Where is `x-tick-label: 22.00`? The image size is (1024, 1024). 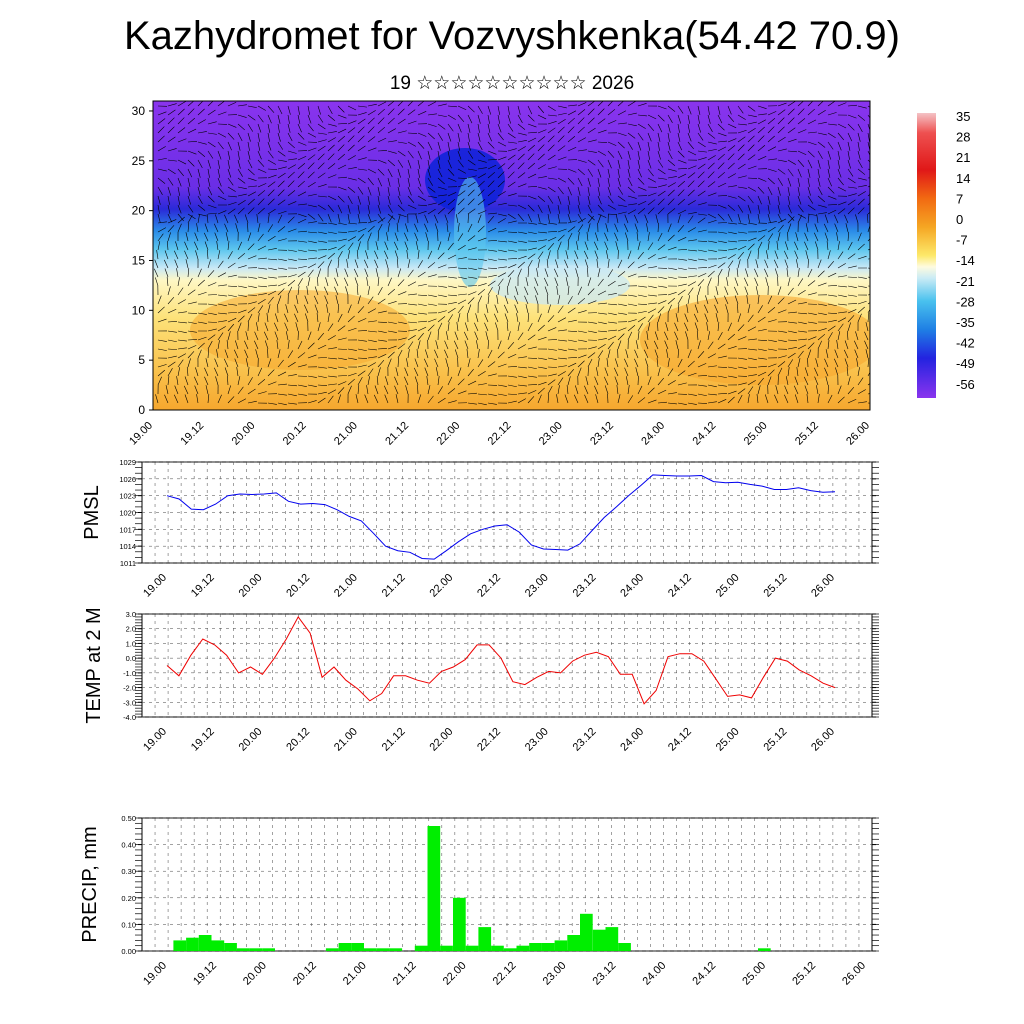
x-tick-label: 22.00 is located at coordinates (441, 740).